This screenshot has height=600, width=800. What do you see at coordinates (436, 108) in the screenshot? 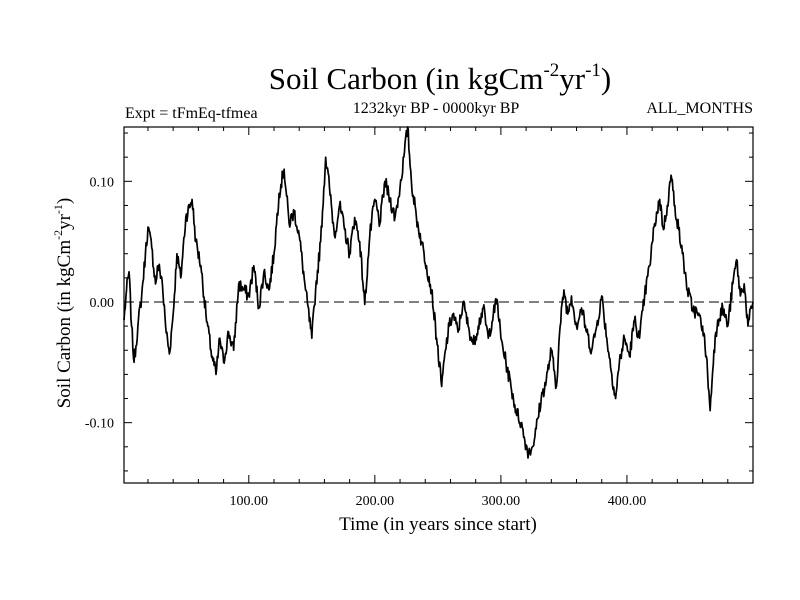
I see `time-range-label: 1232kyr BP - 0000kyr BP` at bounding box center [436, 108].